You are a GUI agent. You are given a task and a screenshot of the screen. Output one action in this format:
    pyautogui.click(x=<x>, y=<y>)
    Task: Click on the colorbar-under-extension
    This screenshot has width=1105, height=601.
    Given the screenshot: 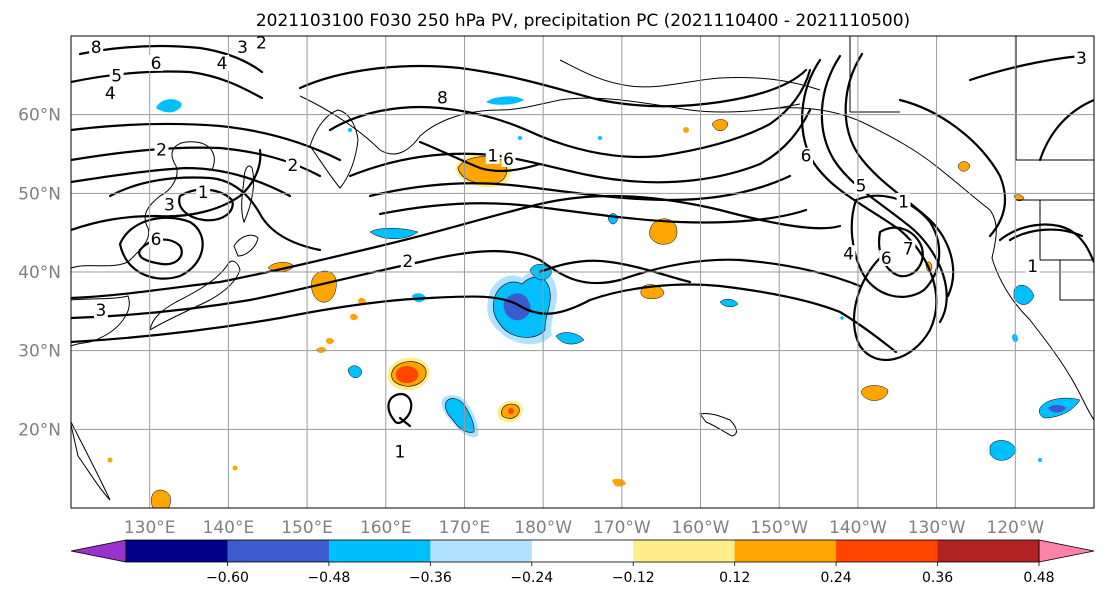 What is the action you would take?
    pyautogui.click(x=98, y=551)
    